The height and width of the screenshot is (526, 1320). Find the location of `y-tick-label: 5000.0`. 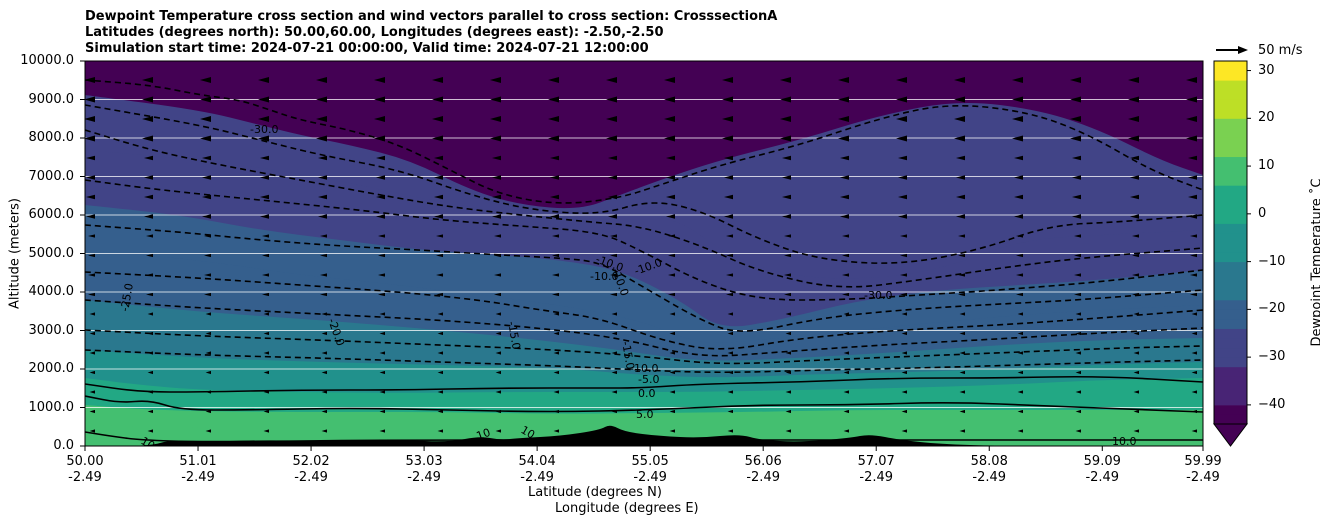

y-tick-label: 5000.0 is located at coordinates (51, 253).